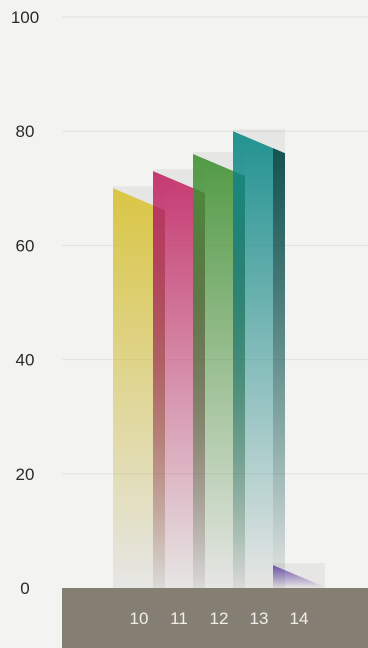 Image resolution: width=368 pixels, height=648 pixels. I want to click on x-tick-label: 14, so click(299, 618).